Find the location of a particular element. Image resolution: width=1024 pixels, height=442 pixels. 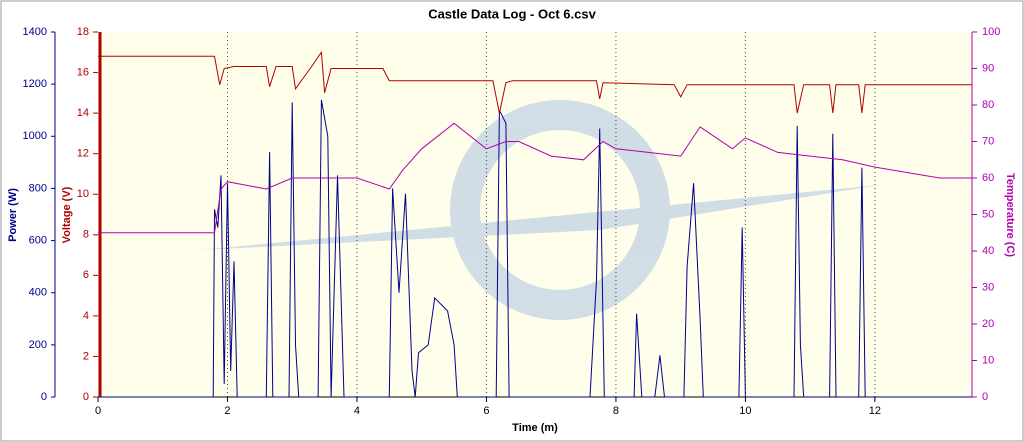

data-line is located at coordinates (535, 82).